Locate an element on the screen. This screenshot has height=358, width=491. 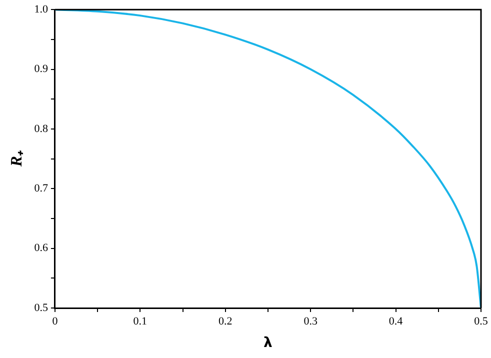
y-tick-label: 0.6 is located at coordinates (41, 248).